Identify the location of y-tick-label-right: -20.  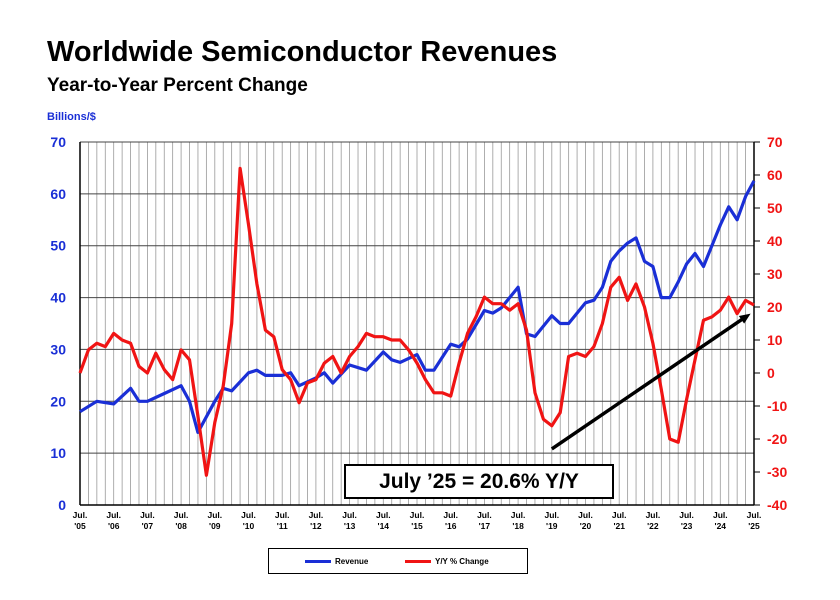
(777, 439).